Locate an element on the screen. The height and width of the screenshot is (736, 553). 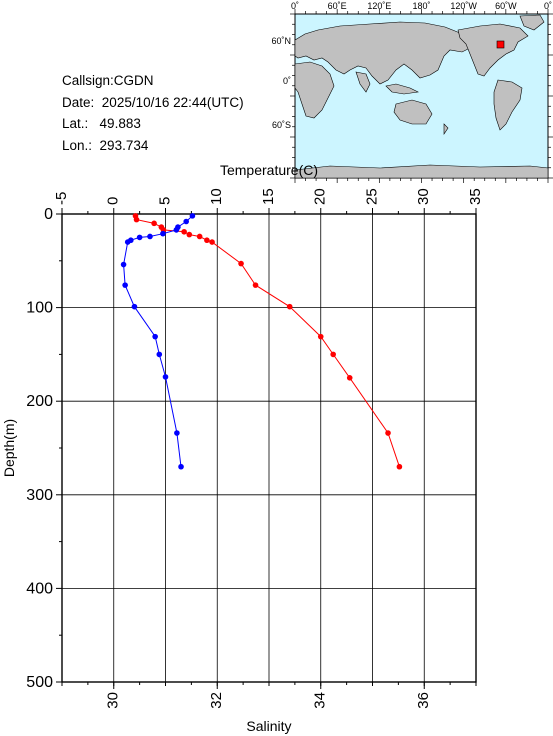
temperature-tick-label: 10 is located at coordinates (216, 196).